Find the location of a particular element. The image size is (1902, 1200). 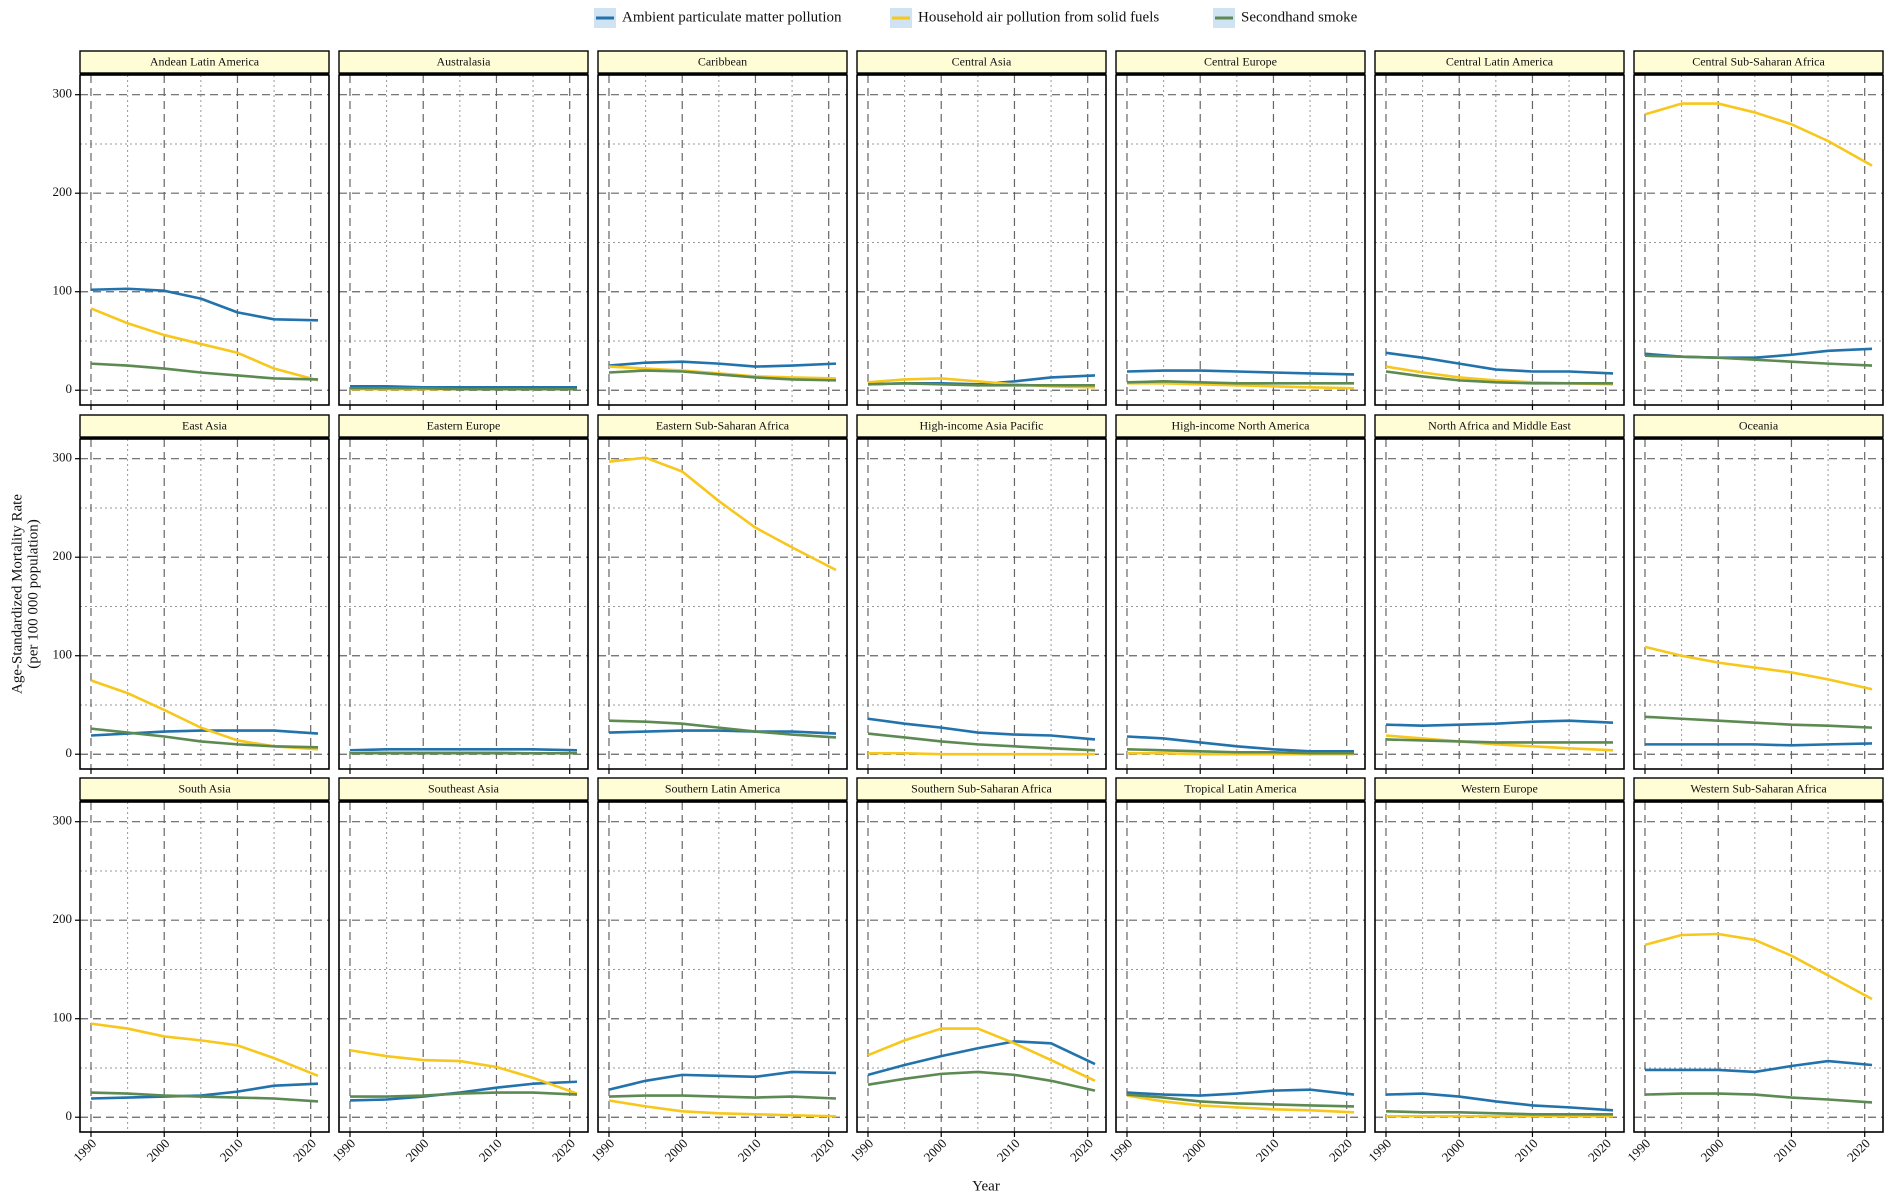

panel-title: High-income North America is located at coordinates (1241, 425).